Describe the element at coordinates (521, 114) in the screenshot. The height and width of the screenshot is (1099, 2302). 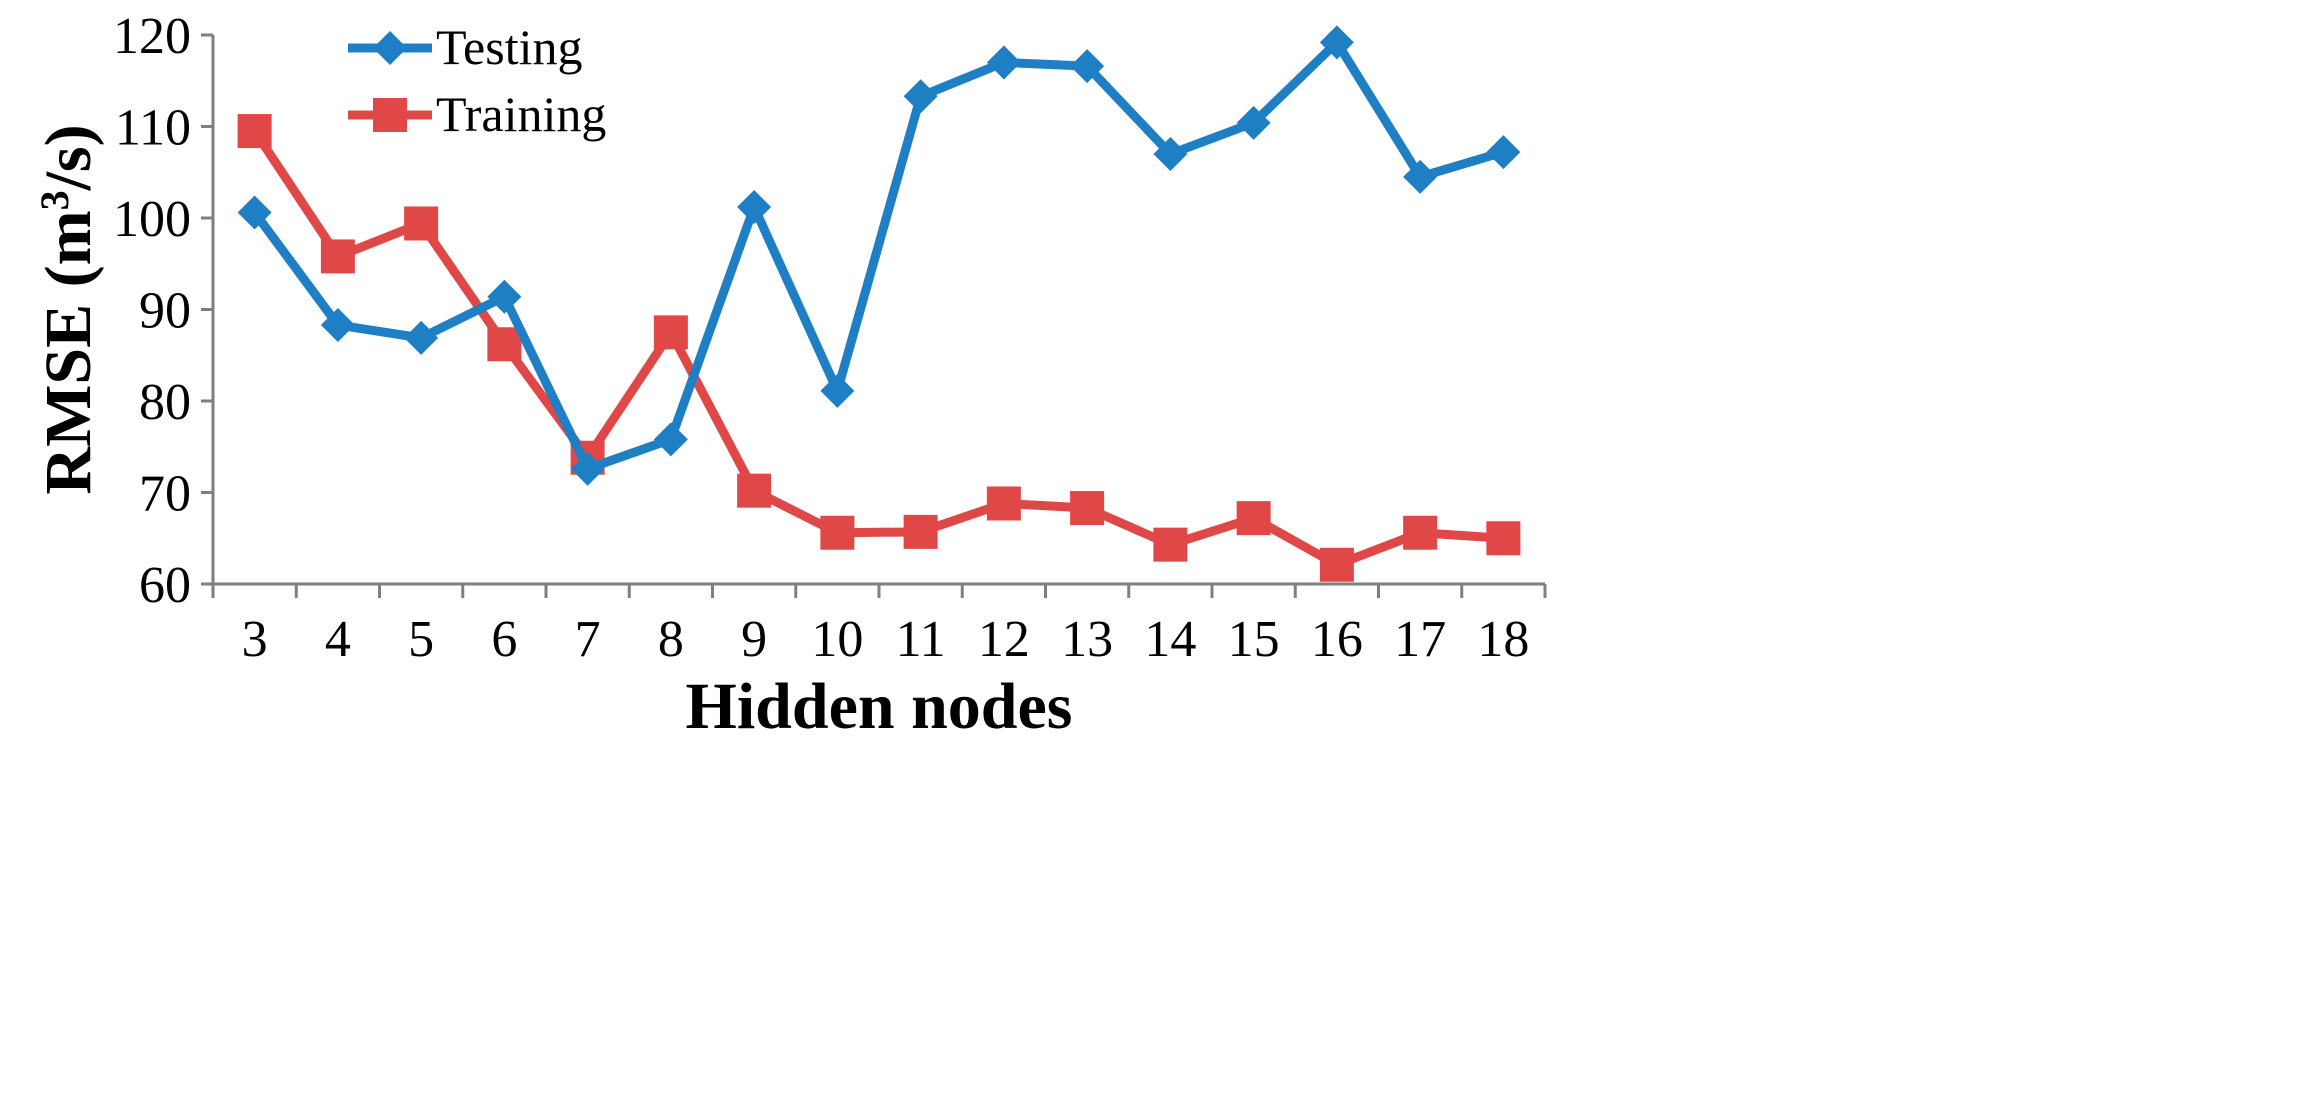
I see `legend-label: Training` at that location.